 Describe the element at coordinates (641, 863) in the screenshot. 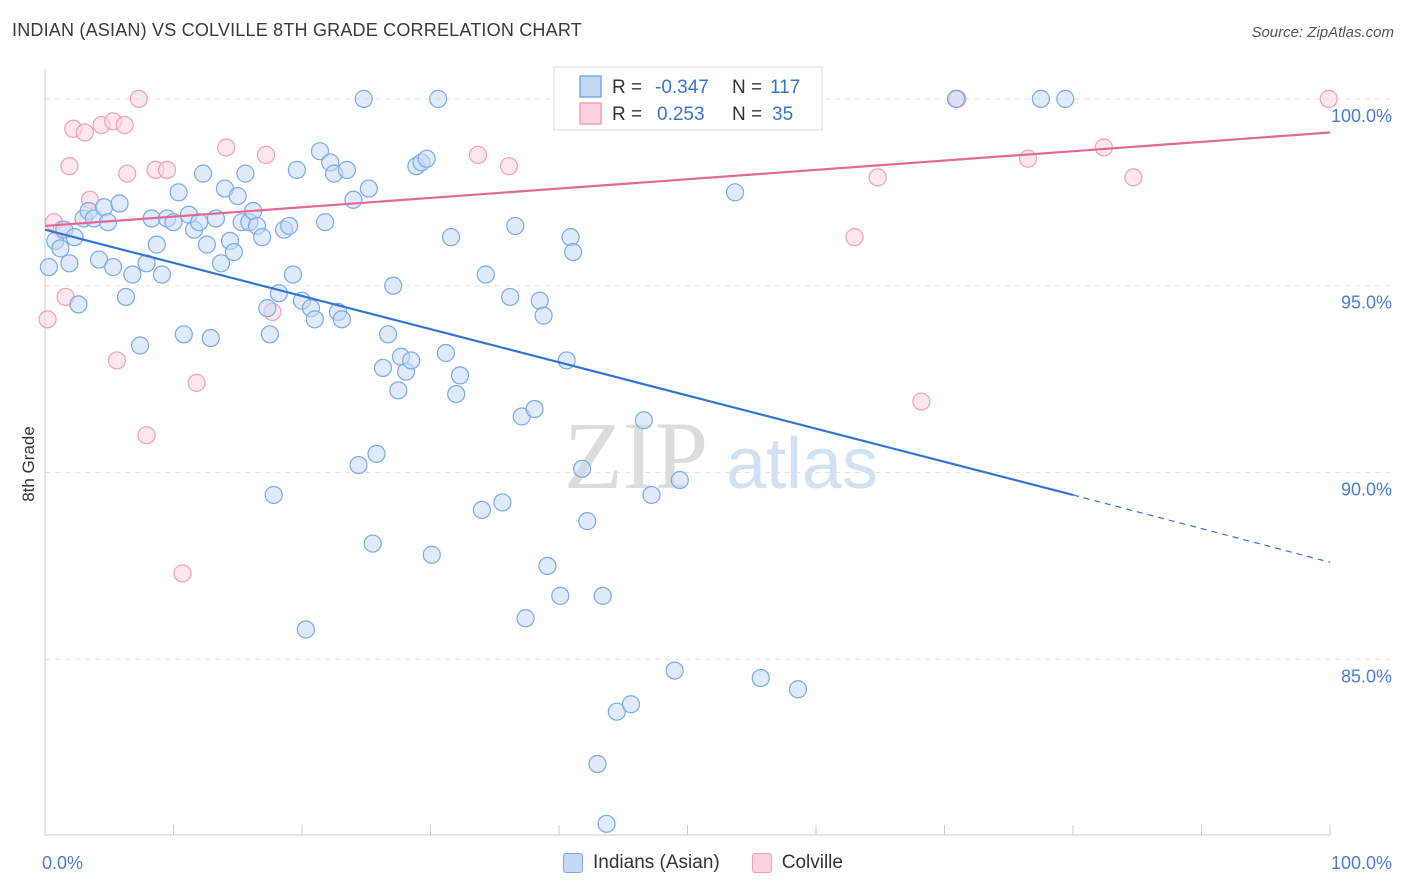

I see `series-legend-item-indians: Indians (Asian)` at that location.